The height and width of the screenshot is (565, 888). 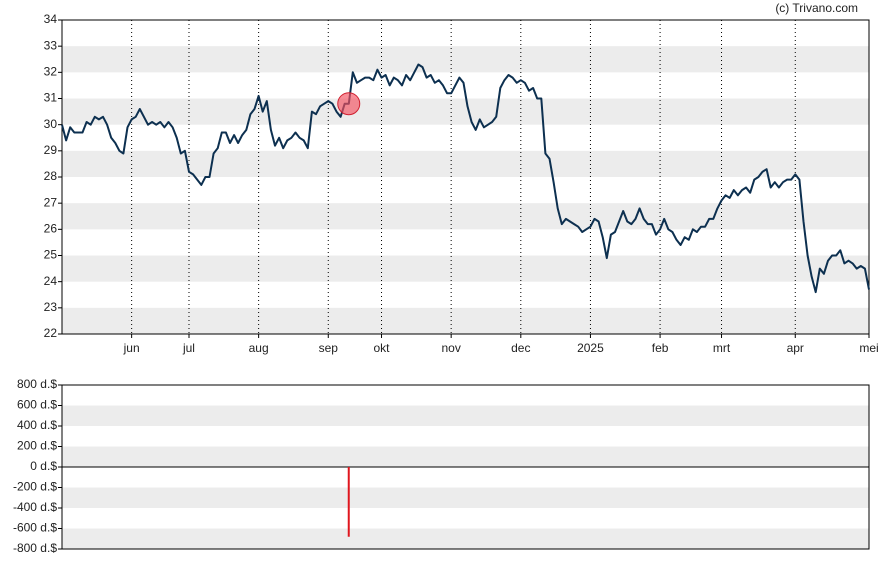 What do you see at coordinates (35, 548) in the screenshot?
I see `y-tick-label: -800 d.$` at bounding box center [35, 548].